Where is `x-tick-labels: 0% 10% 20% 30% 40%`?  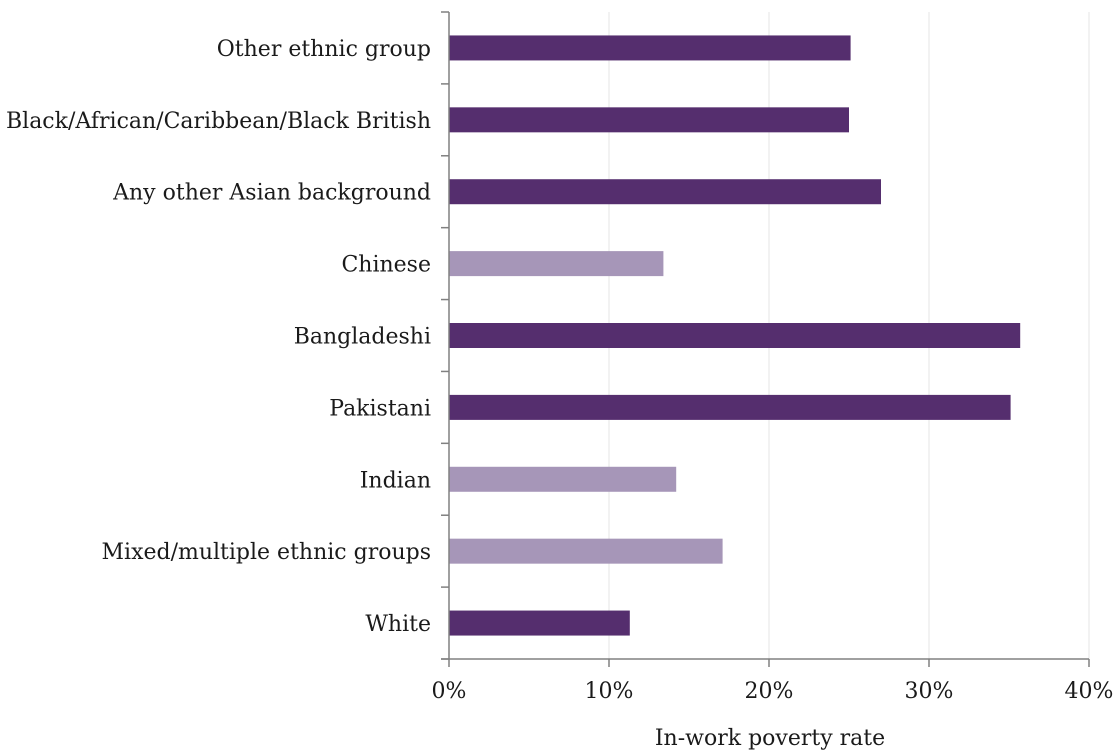 x-tick-labels: 0% 10% 20% 30% 40% is located at coordinates (773, 691).